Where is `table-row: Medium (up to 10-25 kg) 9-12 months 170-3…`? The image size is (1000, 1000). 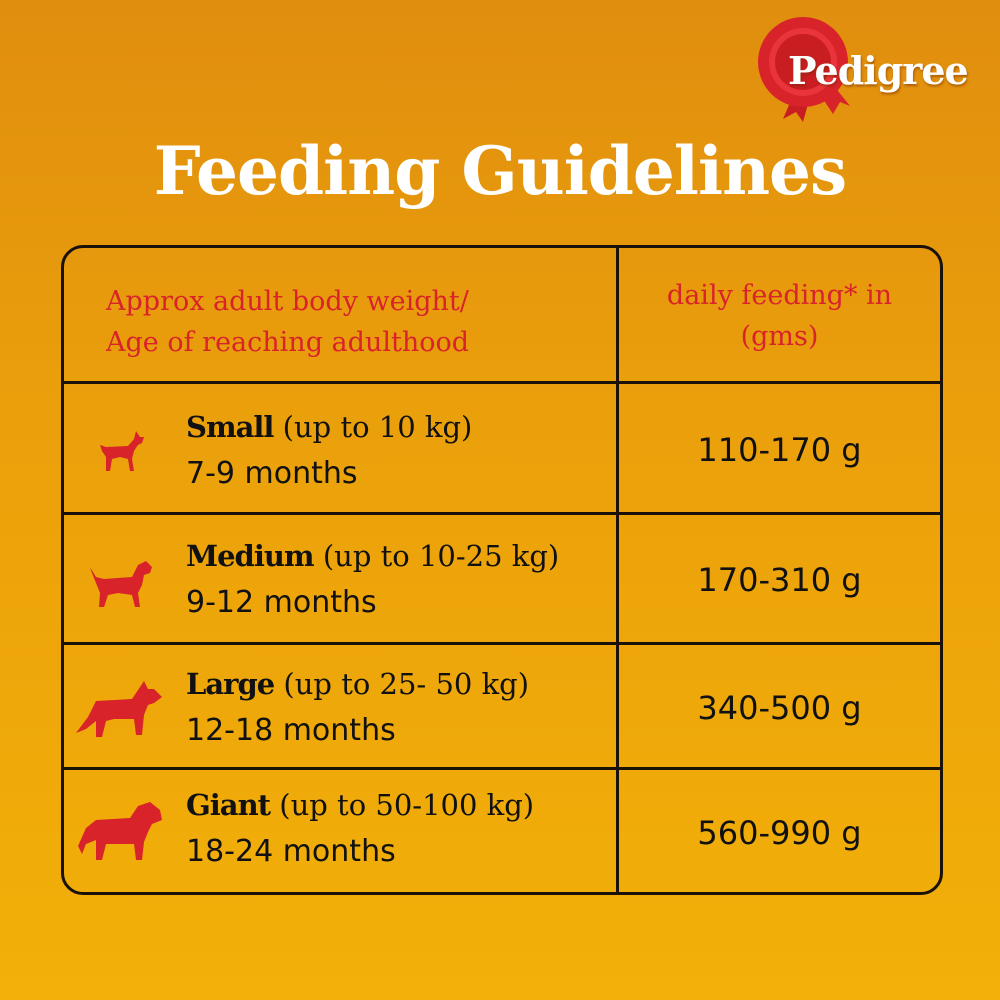
table-row: Medium (up to 10-25 kg) 9-12 months 170-3… is located at coordinates (502, 578).